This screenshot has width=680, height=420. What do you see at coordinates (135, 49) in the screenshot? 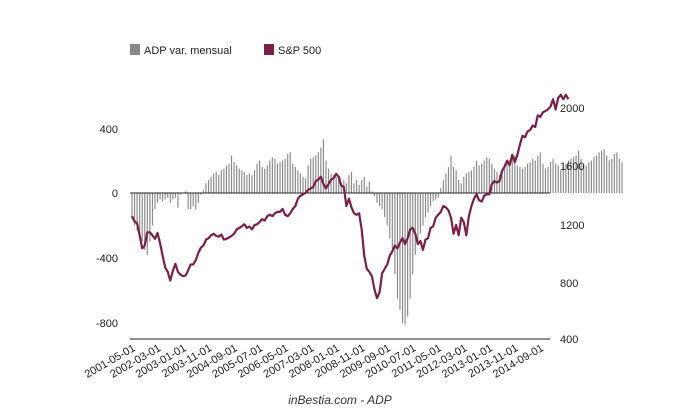
I see `legend-swatch-adp` at bounding box center [135, 49].